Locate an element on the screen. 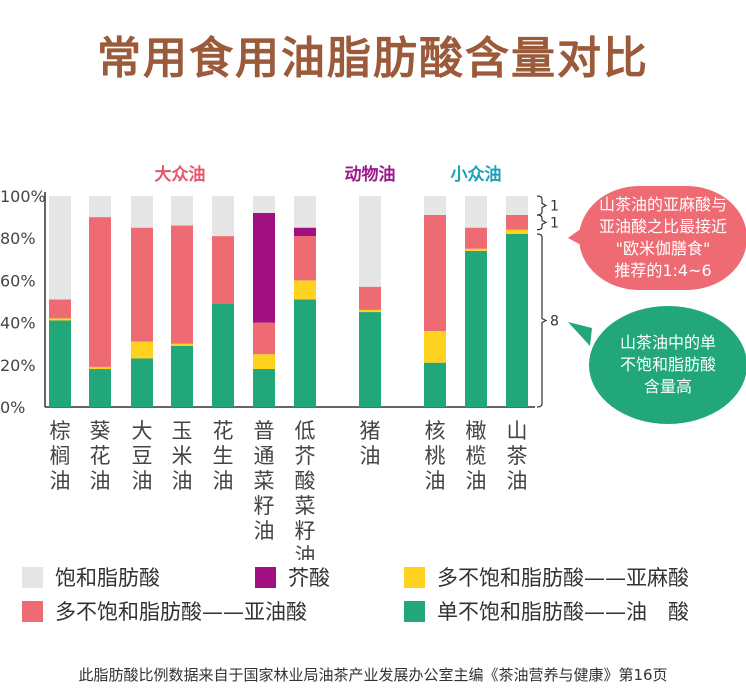 This screenshot has width=746, height=700. legend-swatch-linolenic is located at coordinates (414, 577).